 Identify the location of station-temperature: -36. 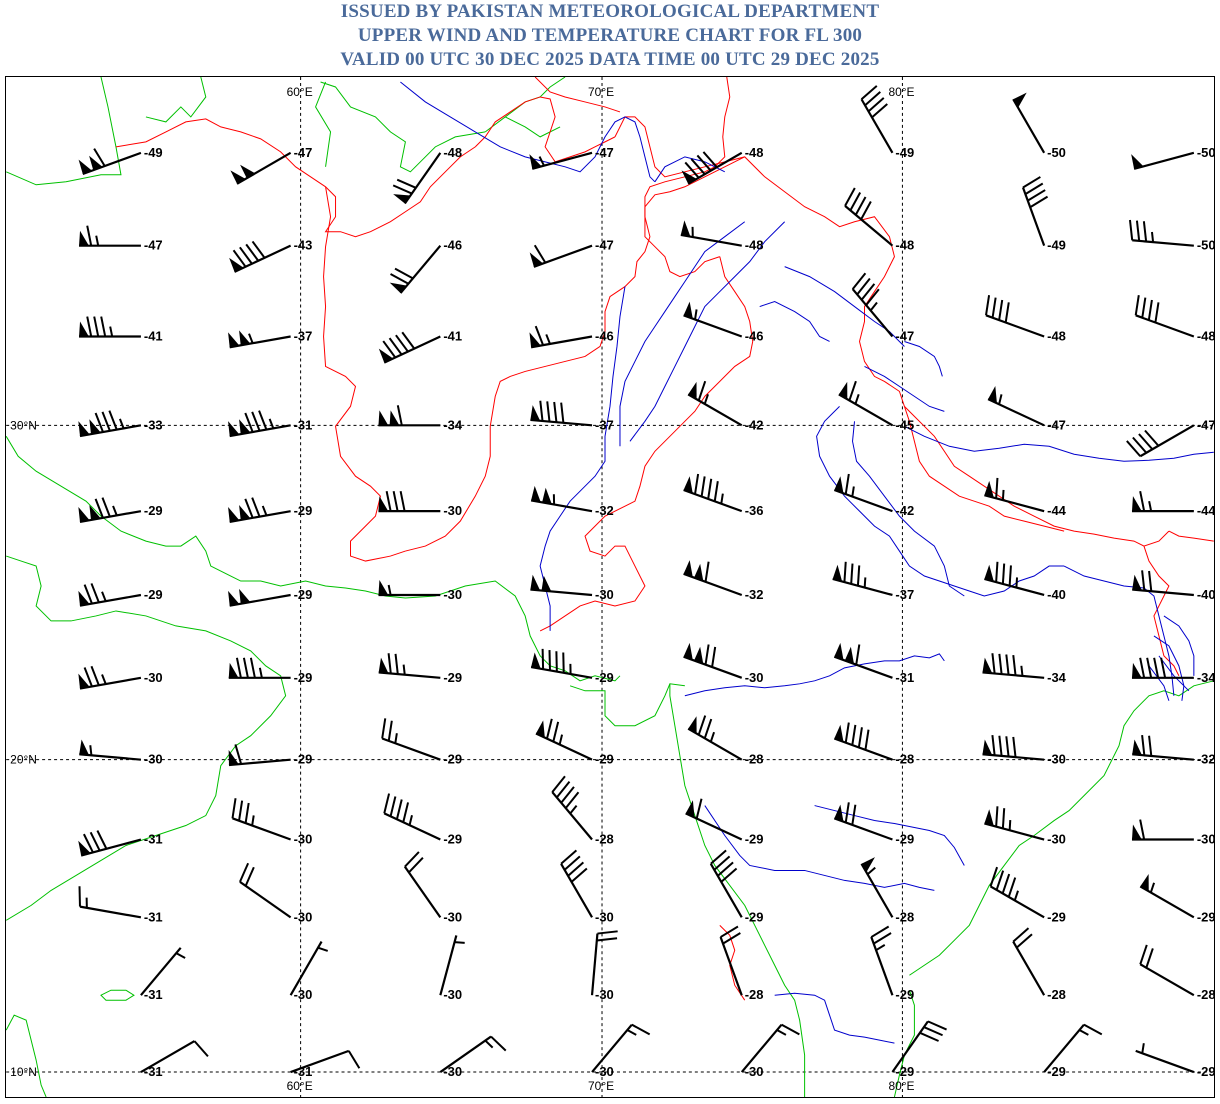
(754, 510).